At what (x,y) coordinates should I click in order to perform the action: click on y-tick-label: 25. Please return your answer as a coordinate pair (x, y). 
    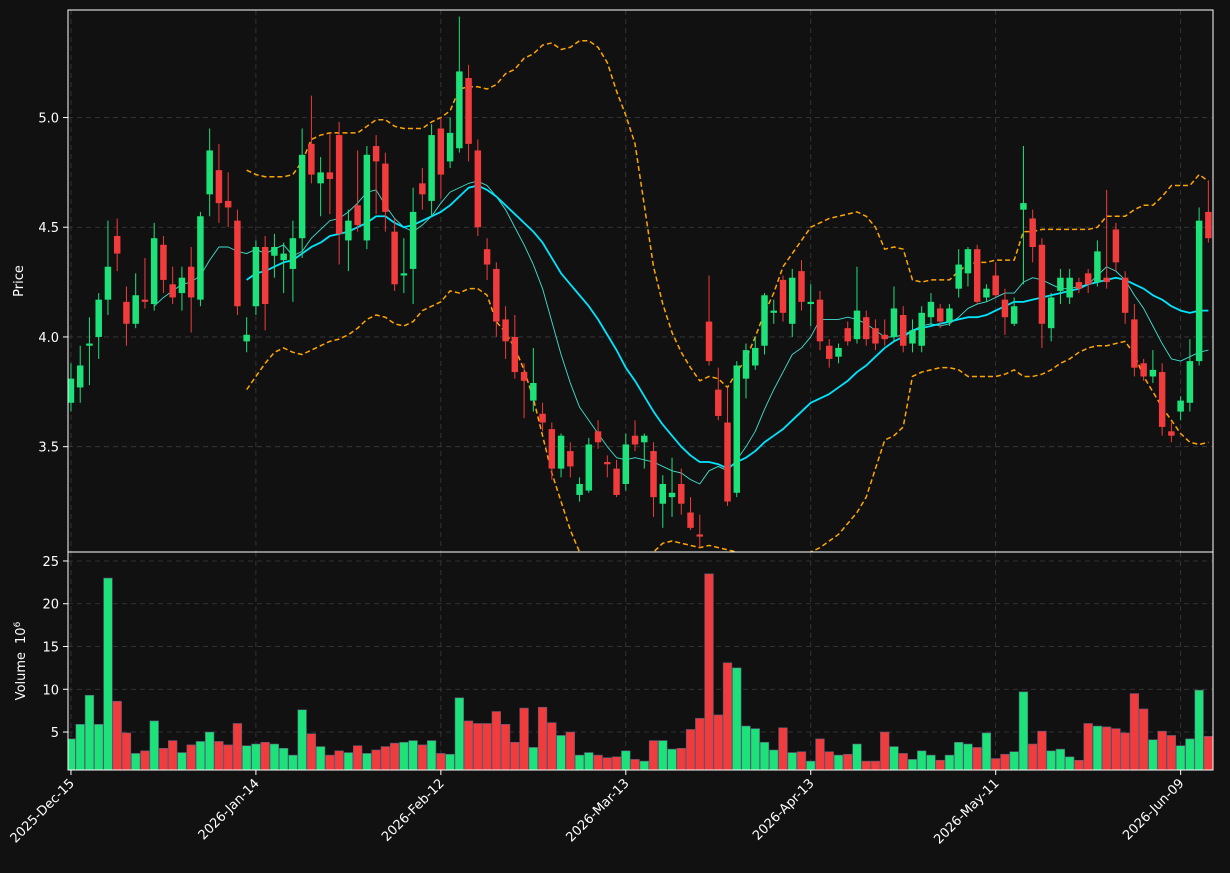
    Looking at the image, I should click on (50, 562).